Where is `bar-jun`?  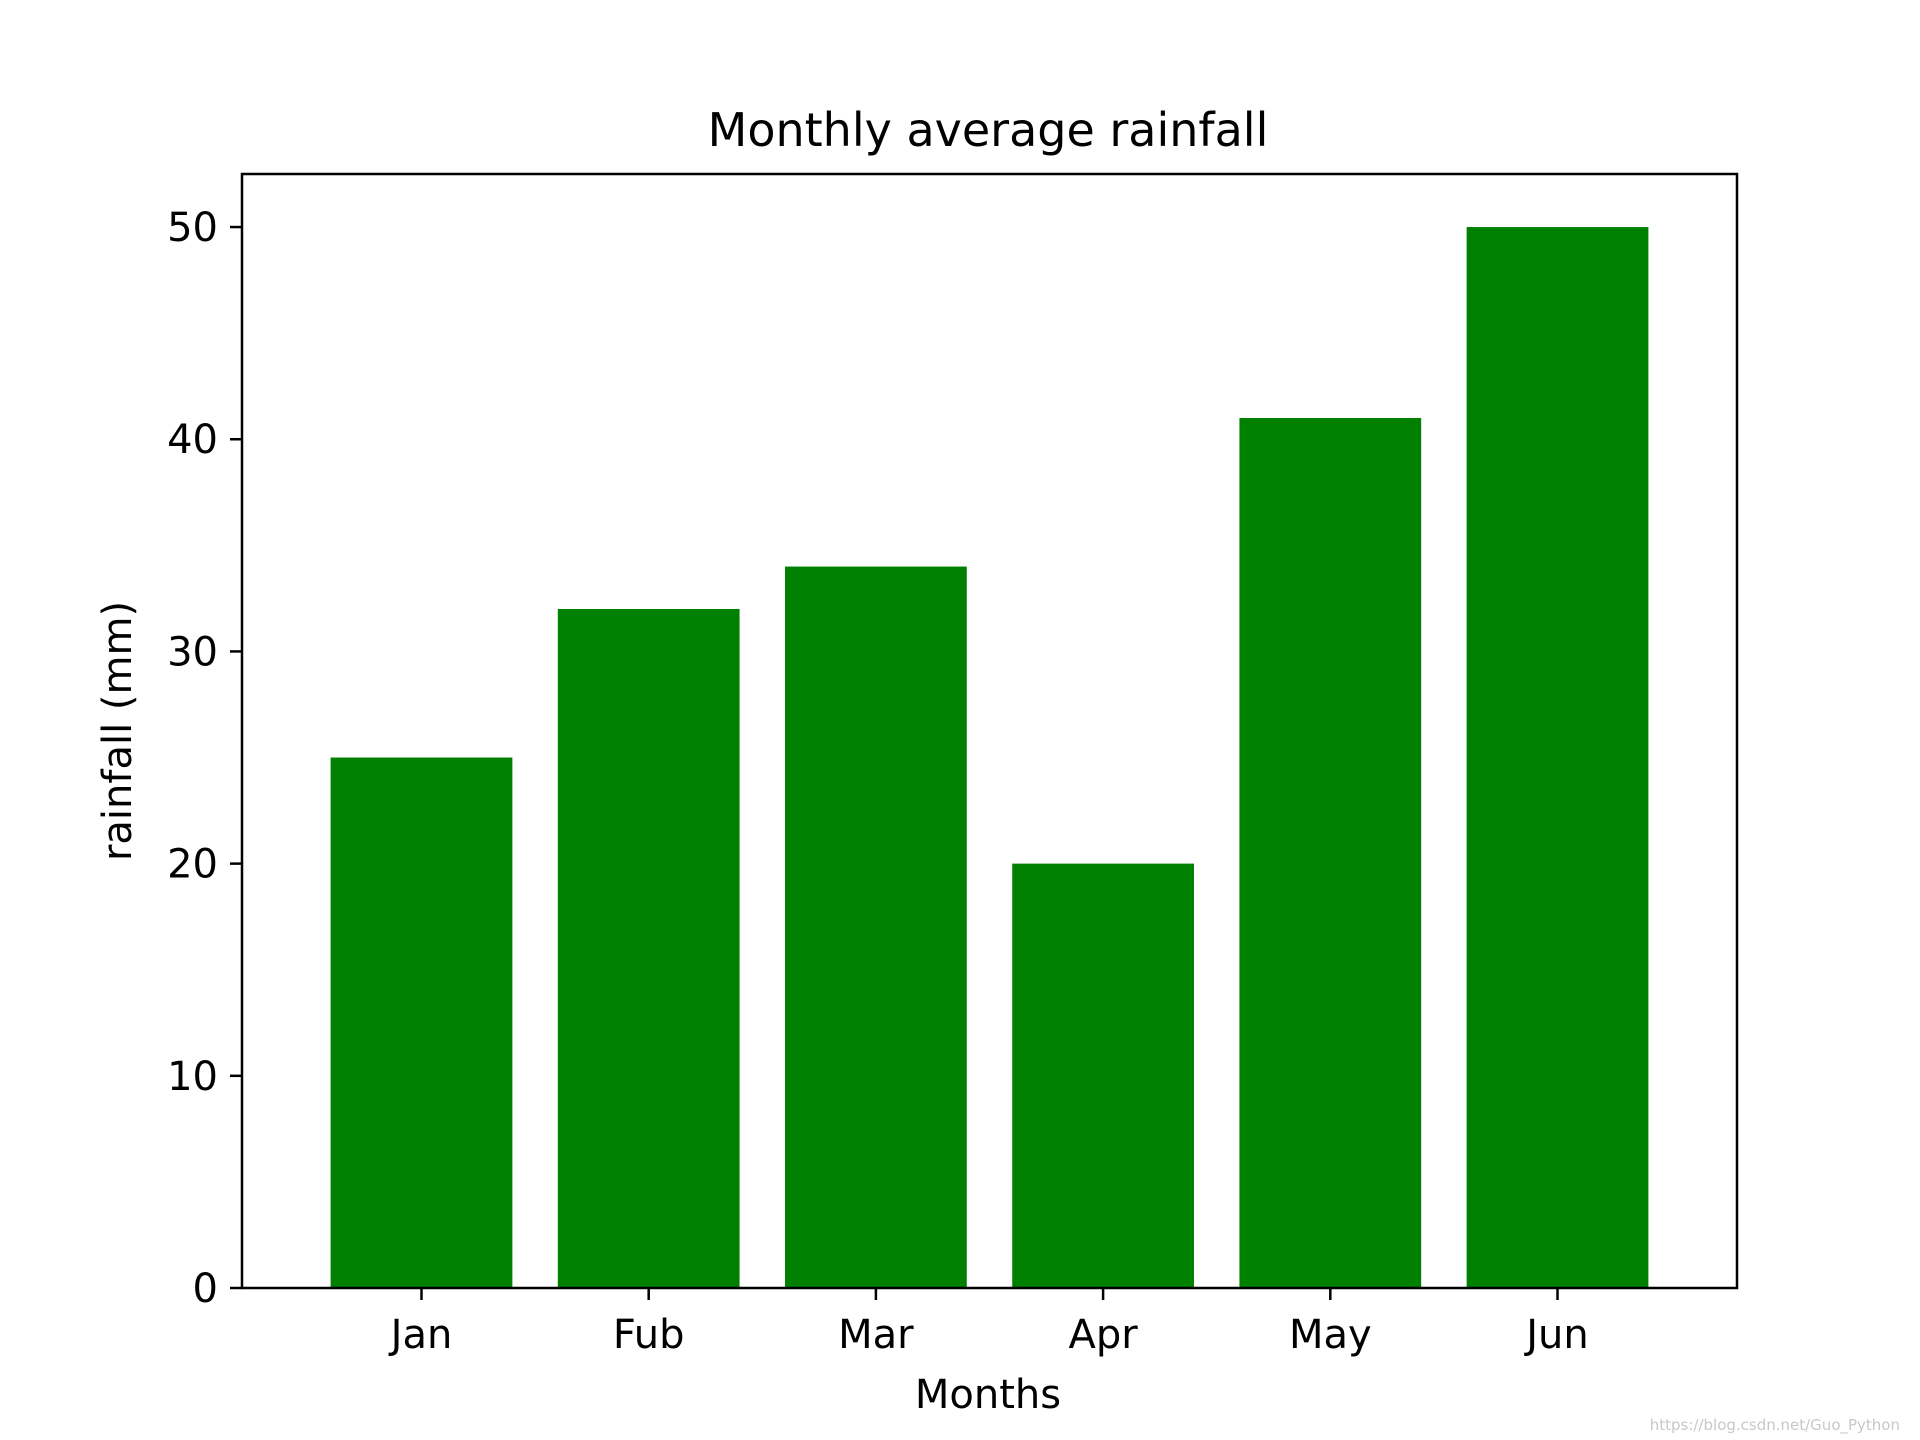 bar-jun is located at coordinates (1557, 757).